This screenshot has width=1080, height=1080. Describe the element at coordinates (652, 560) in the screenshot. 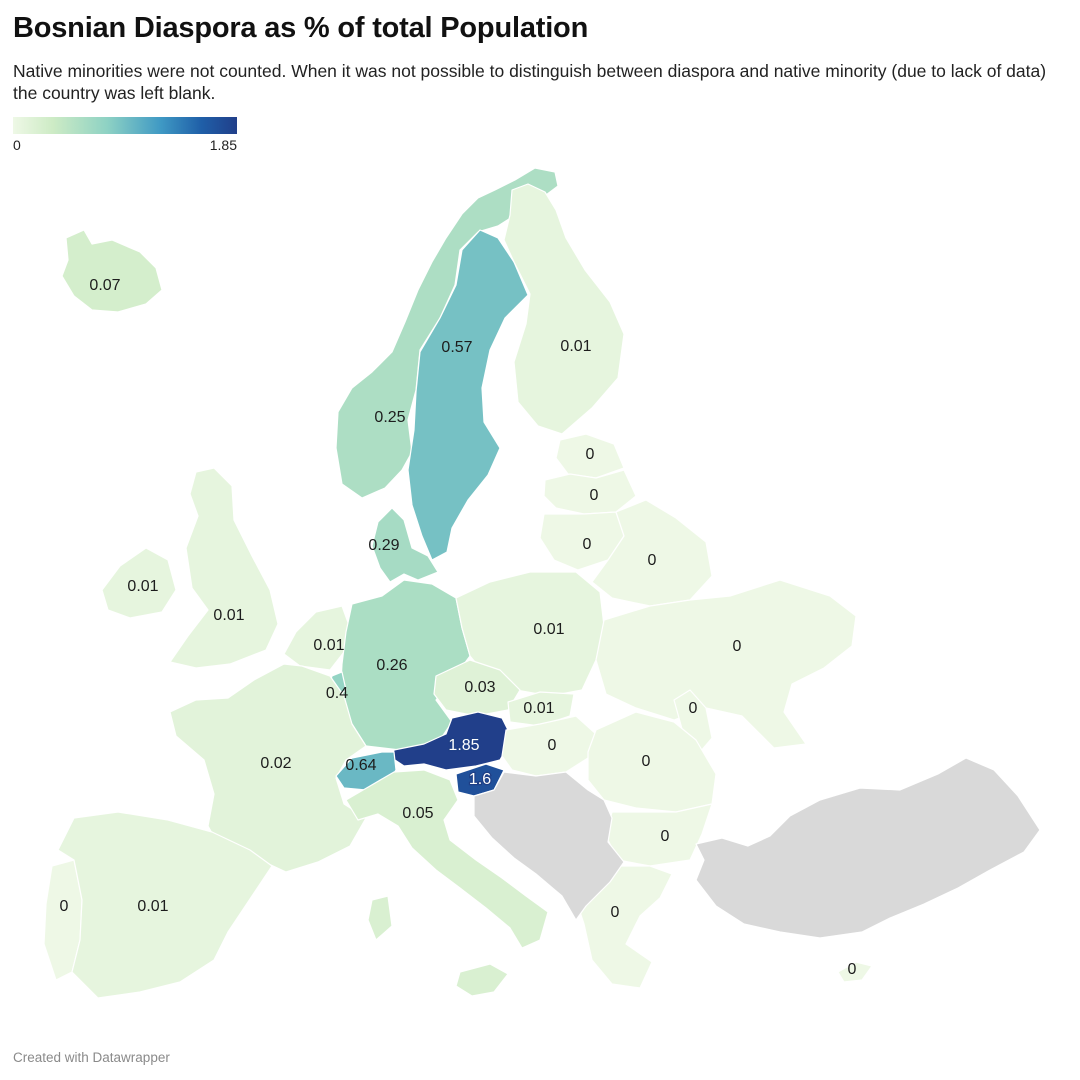

I see `label-belarus: 0` at that location.